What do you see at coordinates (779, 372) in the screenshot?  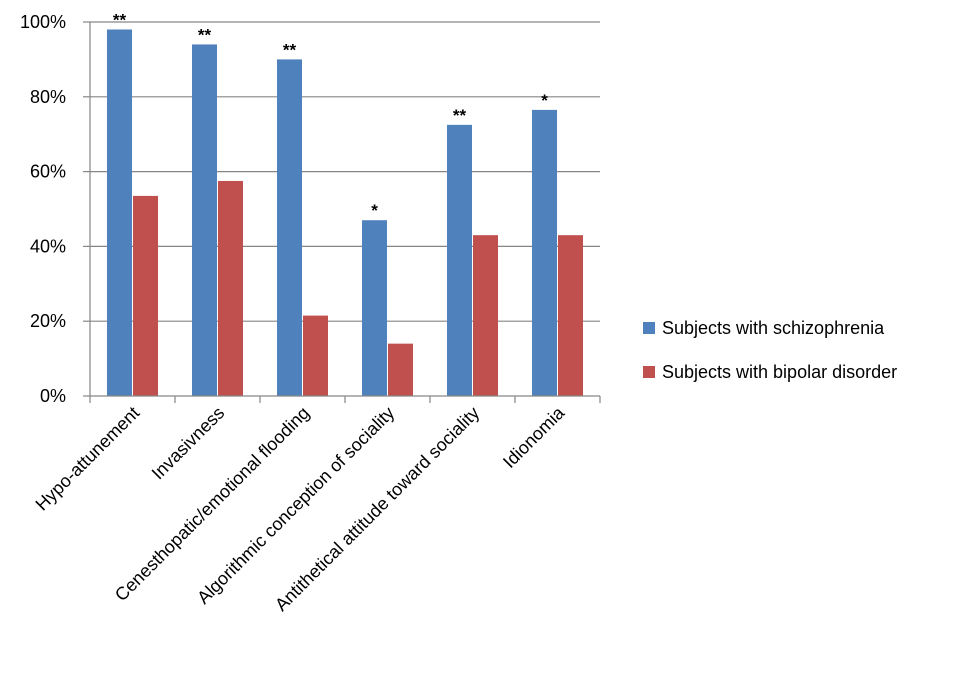 I see `legend-label: Subjects with bipolar disorder` at bounding box center [779, 372].